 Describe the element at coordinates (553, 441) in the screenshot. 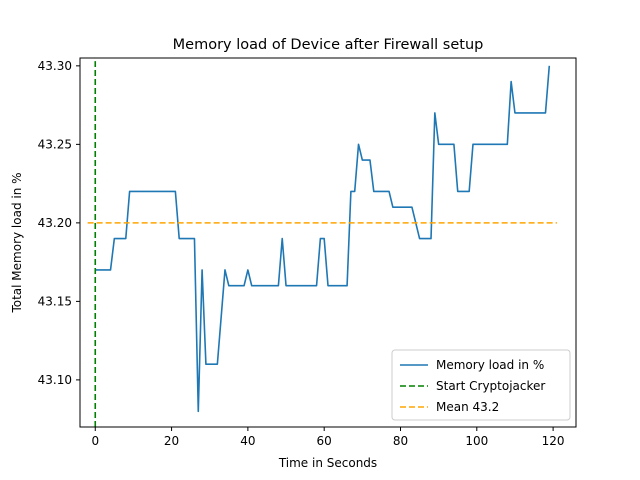

I see `x-tick-label: 120` at that location.